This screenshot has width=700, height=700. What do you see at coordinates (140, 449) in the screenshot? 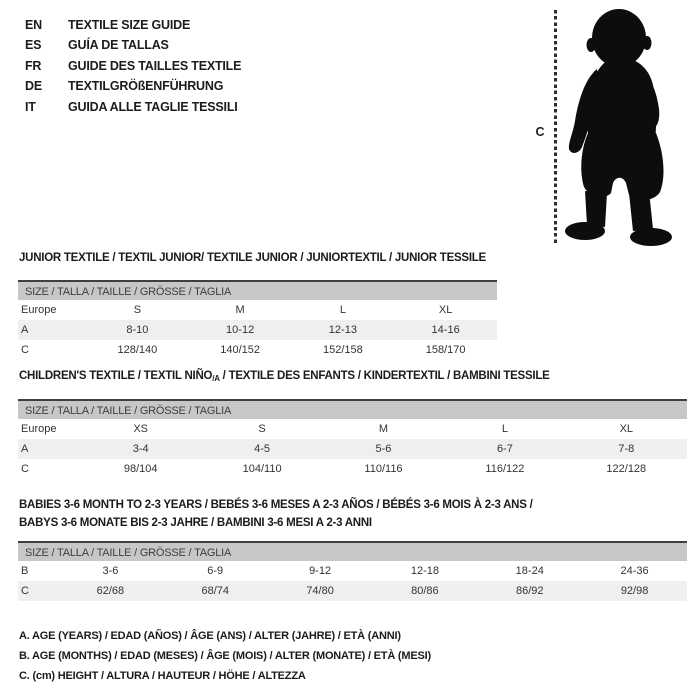
I see `table-cell: 3-4` at bounding box center [140, 449].